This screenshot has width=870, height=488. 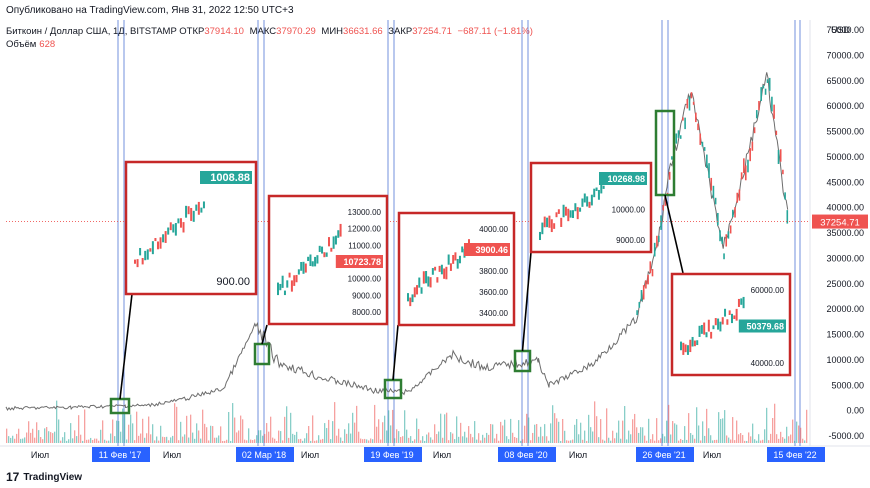 I want to click on inset-price-badge, so click(x=623, y=178).